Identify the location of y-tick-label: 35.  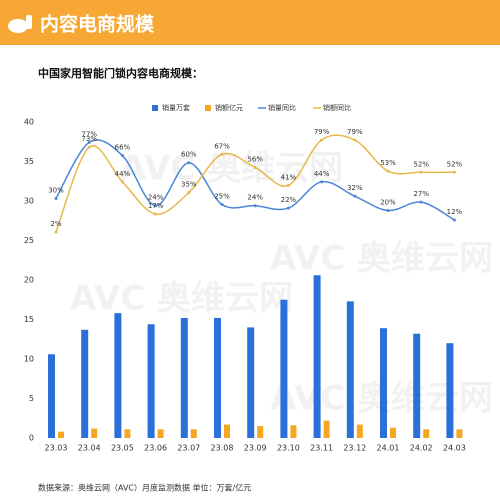
(29, 161).